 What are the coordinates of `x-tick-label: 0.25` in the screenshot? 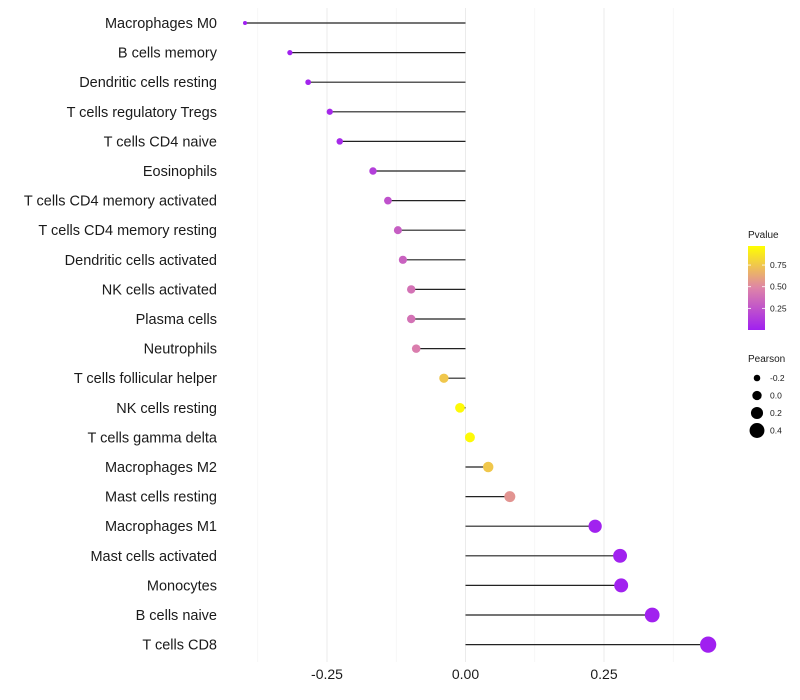 It's located at (603, 674).